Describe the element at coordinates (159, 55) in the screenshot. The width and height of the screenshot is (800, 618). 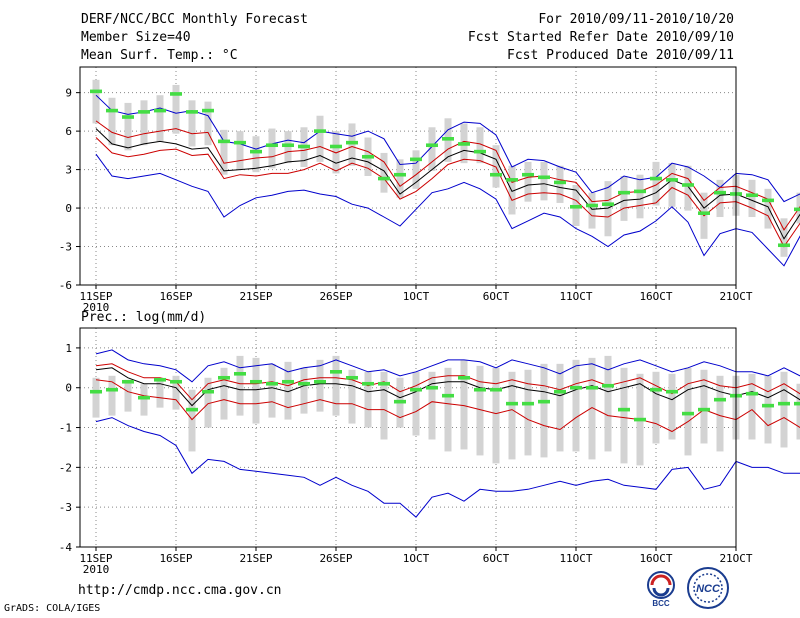
I see `variable-label: Mean Surf. Temp.: °C` at that location.